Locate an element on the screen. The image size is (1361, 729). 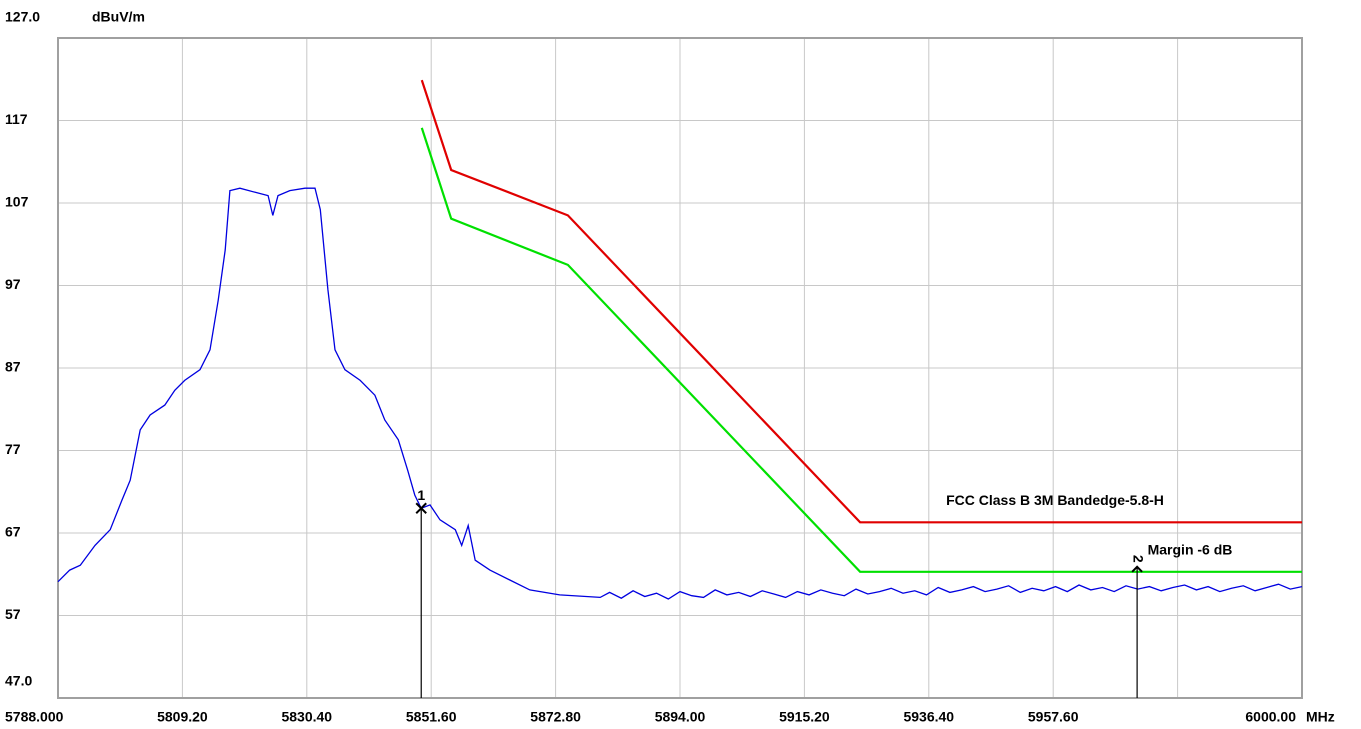
y-tick-label: 97 is located at coordinates (13, 284).